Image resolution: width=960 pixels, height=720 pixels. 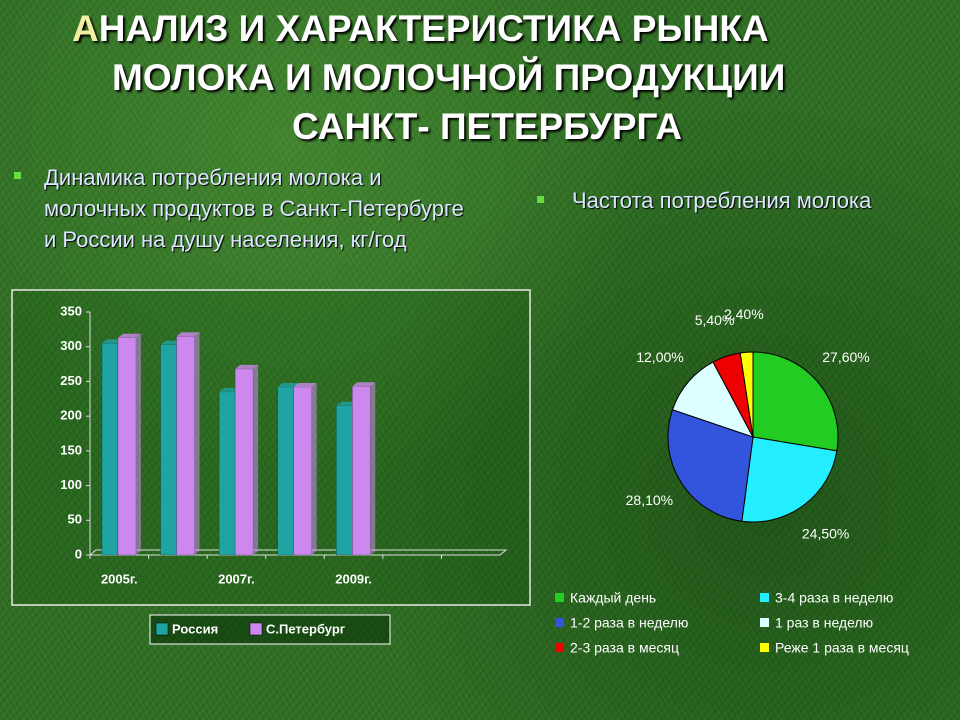 What do you see at coordinates (71, 310) in the screenshot?
I see `y-tick-label: 350` at bounding box center [71, 310].